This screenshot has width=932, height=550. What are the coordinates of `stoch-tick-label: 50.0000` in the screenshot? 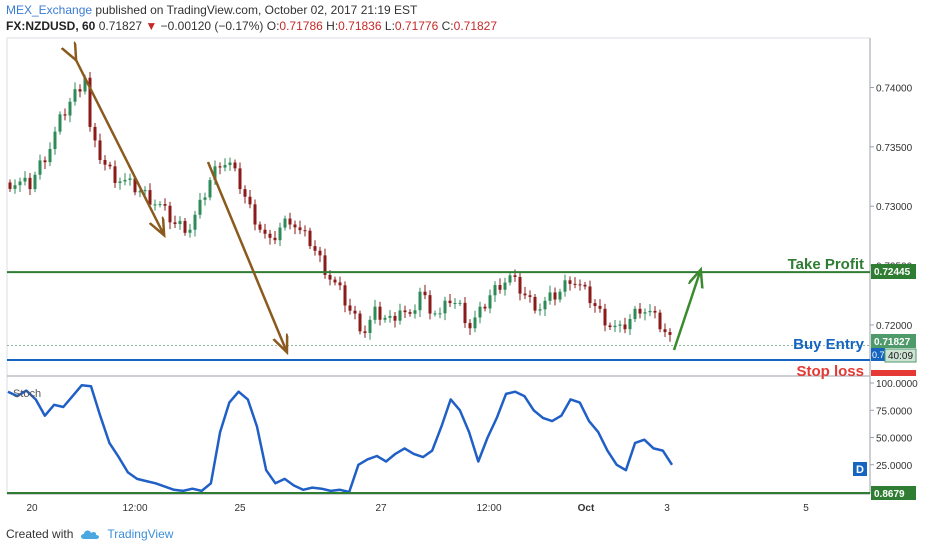 It's located at (894, 439).